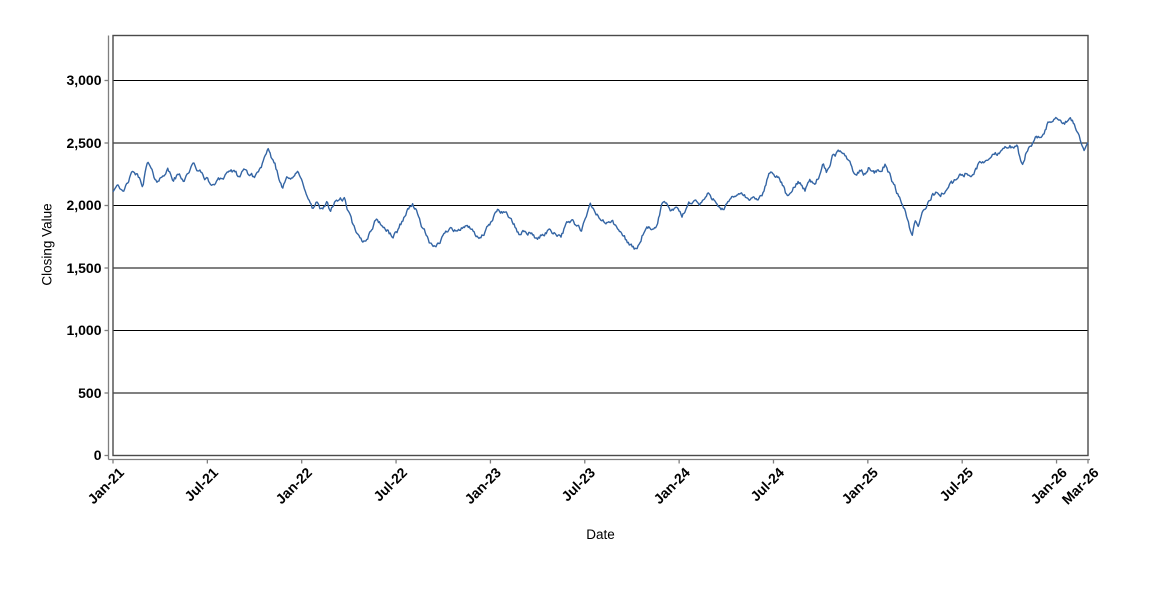 The width and height of the screenshot is (1150, 600). I want to click on y-tick-label: 0, so click(97, 455).